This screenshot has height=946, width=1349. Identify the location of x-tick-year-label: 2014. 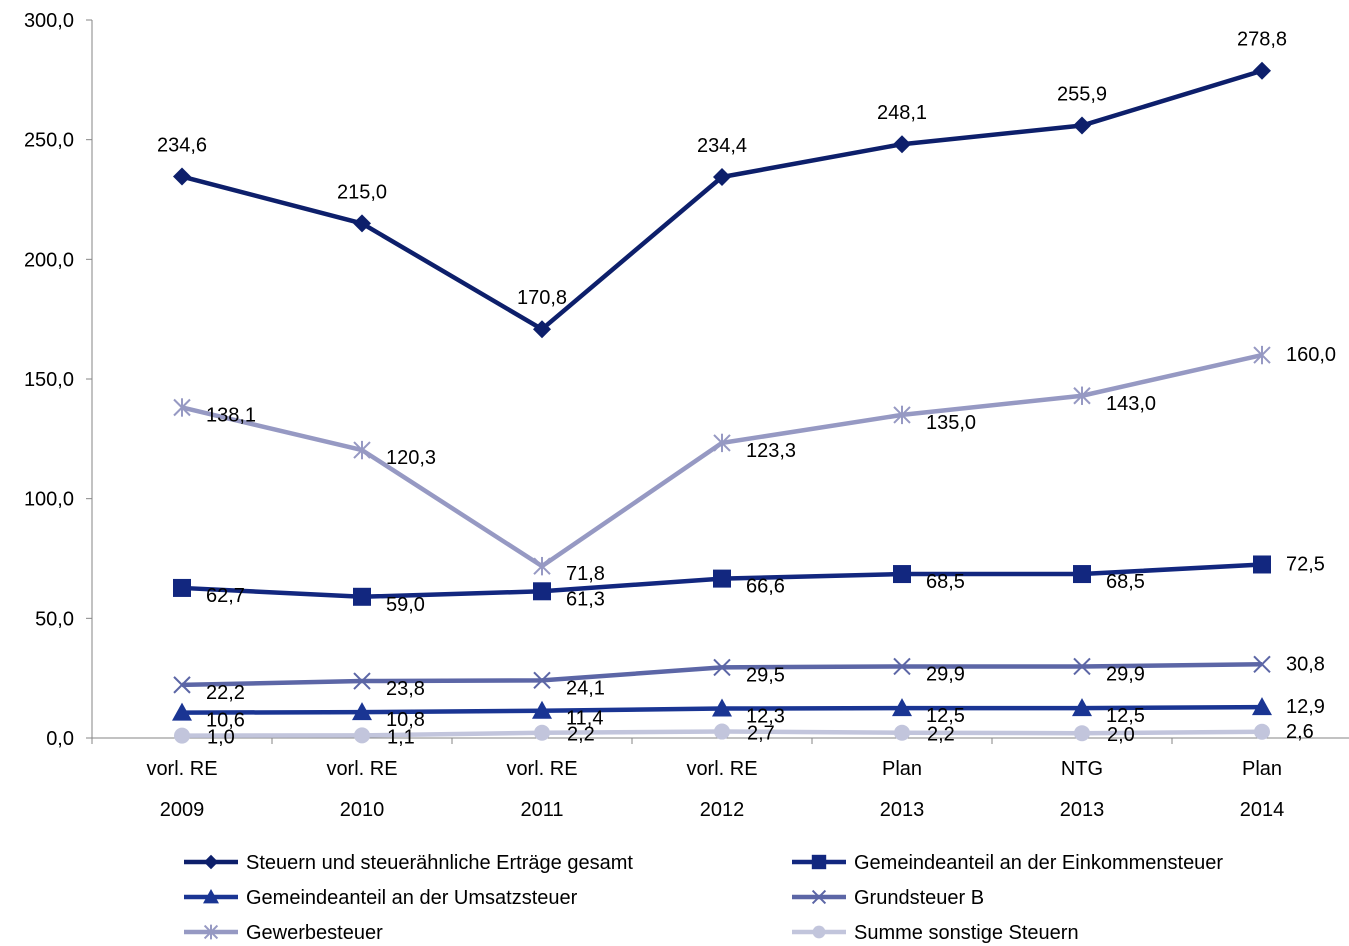
(1262, 810).